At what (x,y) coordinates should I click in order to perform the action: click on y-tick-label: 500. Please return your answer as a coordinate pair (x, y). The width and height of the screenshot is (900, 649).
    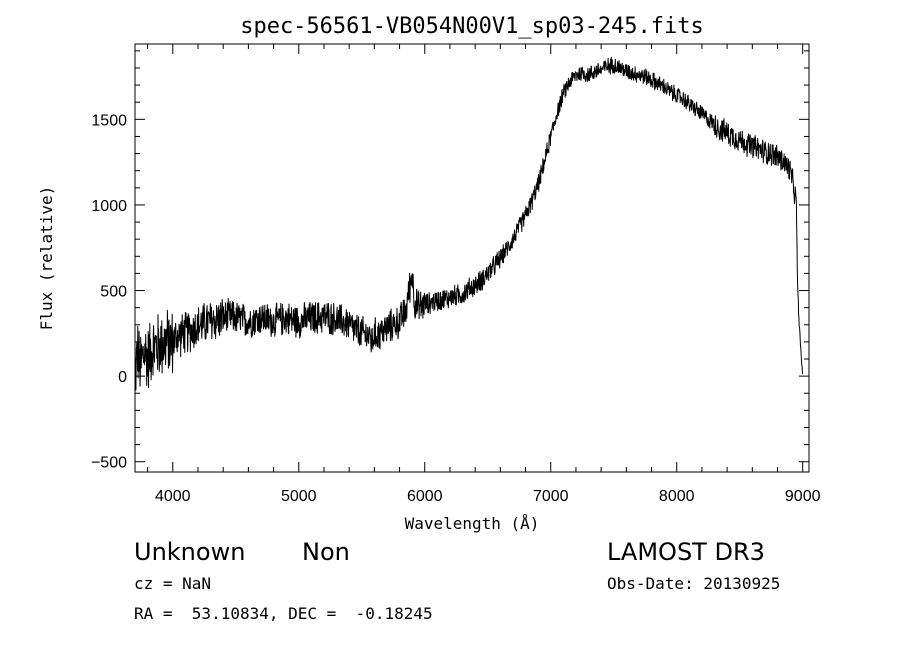
    Looking at the image, I should click on (113, 292).